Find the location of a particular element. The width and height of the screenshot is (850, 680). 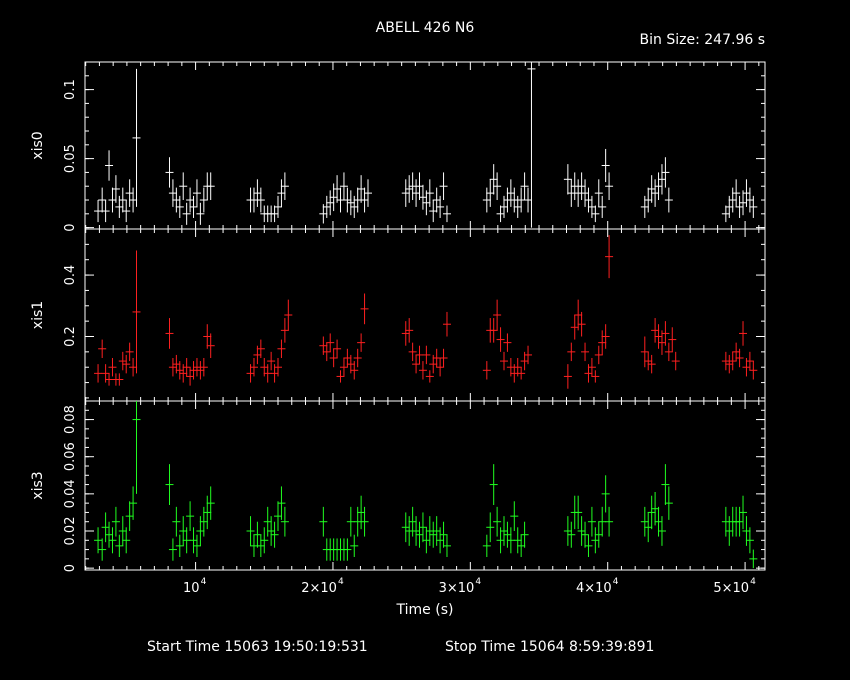

x-axis-ticks: 10 4 2×10 4 3×10 4 4×10 4 5×10 4 is located at coordinates (469, 586).